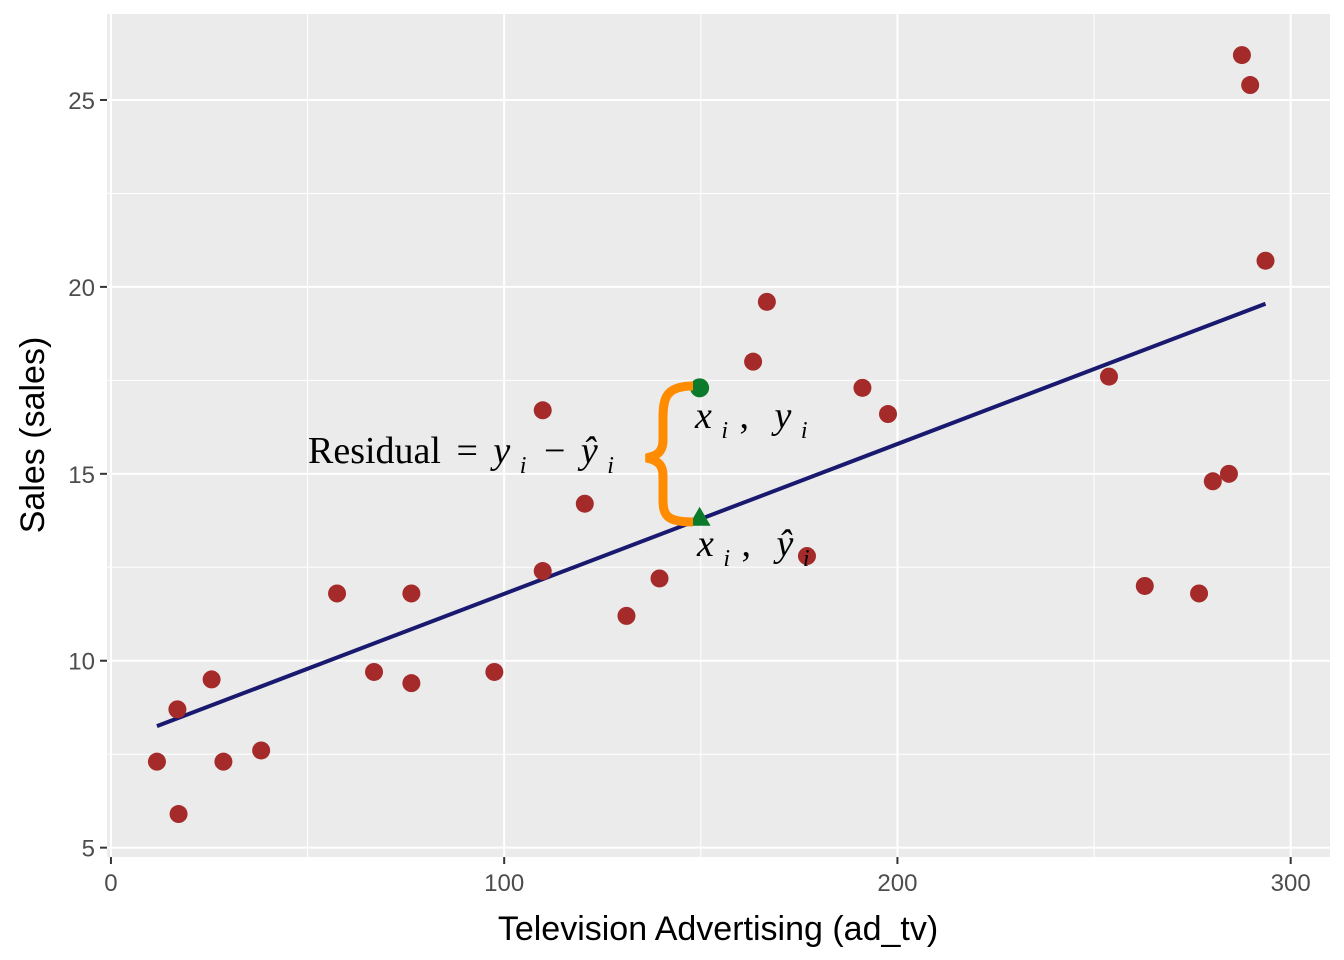 The image size is (1344, 960). What do you see at coordinates (753, 549) in the screenshot?
I see `fitted-point-label: x i , ŷ i` at bounding box center [753, 549].